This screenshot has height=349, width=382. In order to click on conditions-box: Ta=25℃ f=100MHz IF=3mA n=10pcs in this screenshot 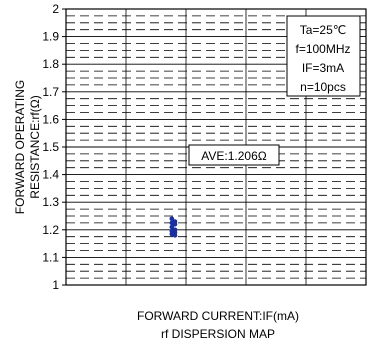, I will do `click(323, 56)`.